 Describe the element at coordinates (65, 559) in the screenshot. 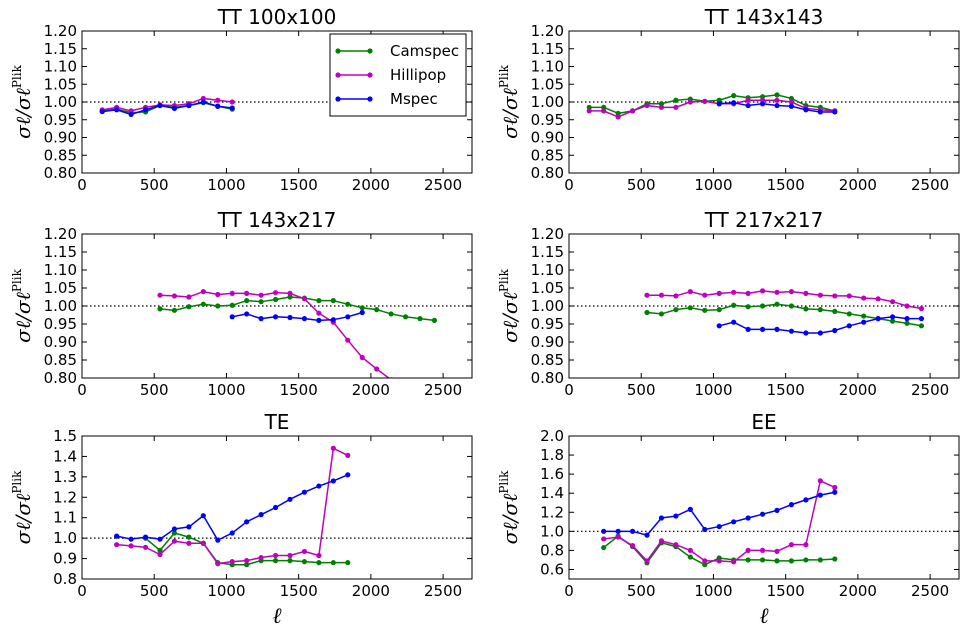

I see `y-tick-label: 0.9` at that location.